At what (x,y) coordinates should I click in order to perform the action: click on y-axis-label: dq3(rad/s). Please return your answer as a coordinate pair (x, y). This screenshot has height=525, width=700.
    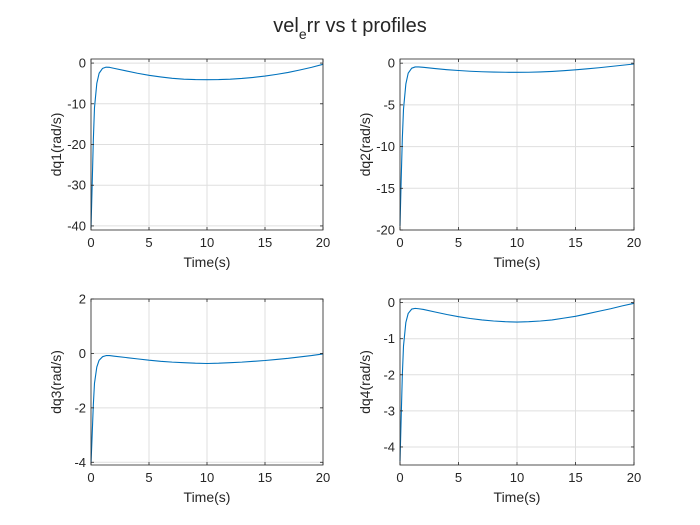
    Looking at the image, I should click on (56, 382).